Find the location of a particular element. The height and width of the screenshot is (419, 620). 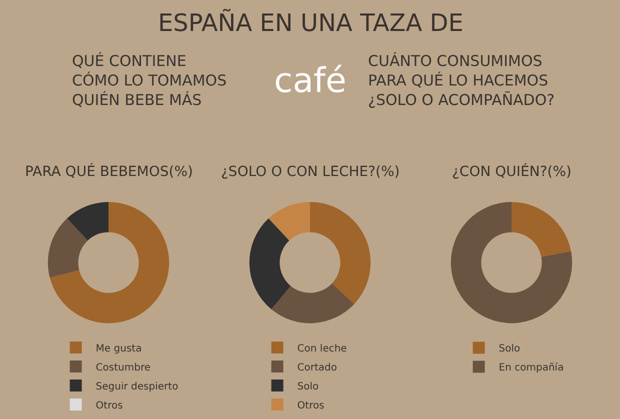

text: CUÁNTO CONSUMIMOS PARA QUÉ LO HACEMOS ¿SOLO O ACOMPAÑADO? is located at coordinates (461, 80).